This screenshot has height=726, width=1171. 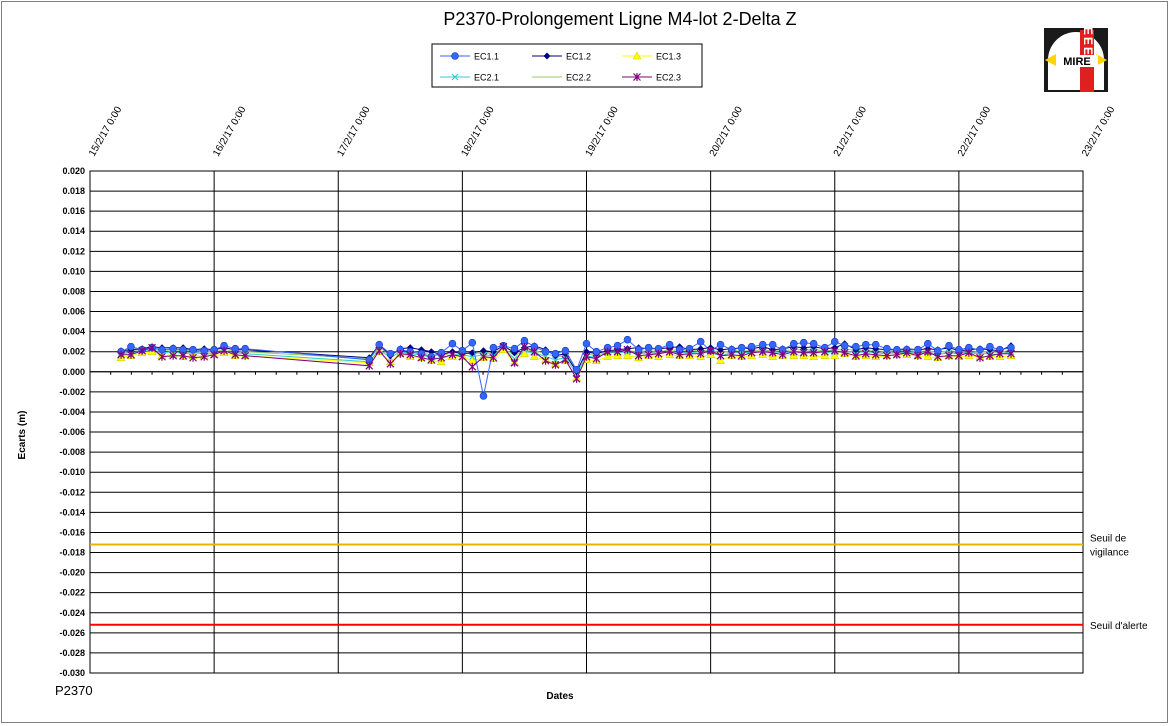 What do you see at coordinates (73, 171) in the screenshot?
I see `y-tick-label: 0.020` at bounding box center [73, 171].